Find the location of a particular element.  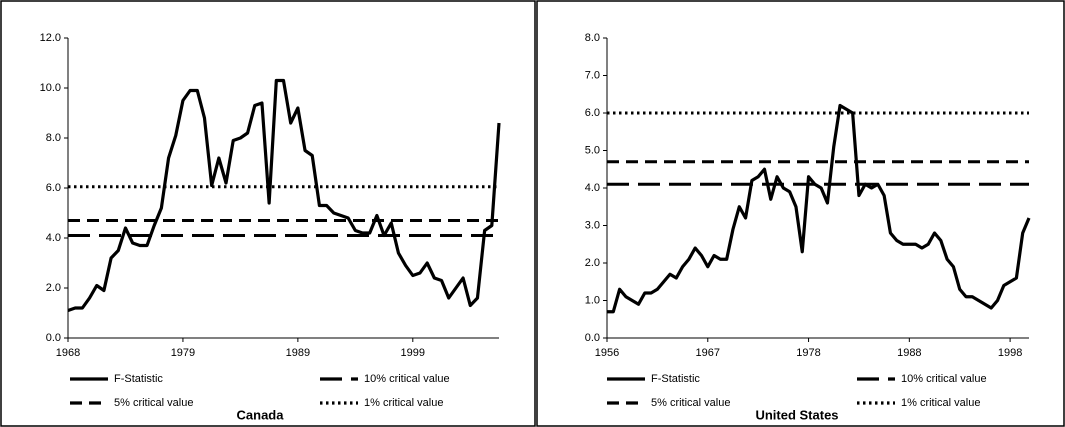

y-tick-label: 5.0 is located at coordinates (592, 150).